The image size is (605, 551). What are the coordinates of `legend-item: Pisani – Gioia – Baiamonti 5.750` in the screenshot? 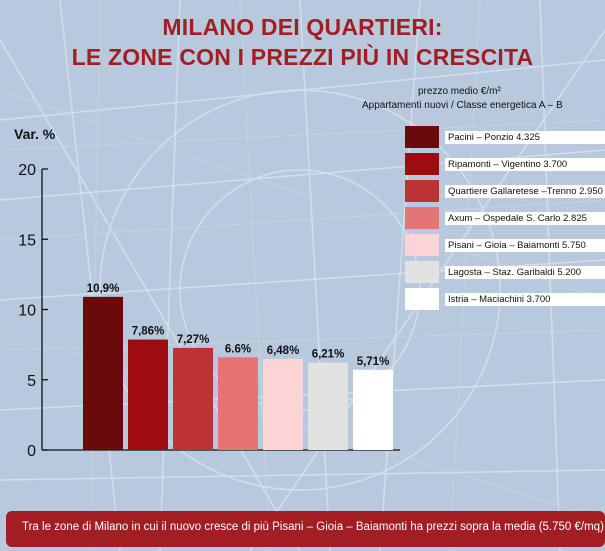 It's located at (505, 245).